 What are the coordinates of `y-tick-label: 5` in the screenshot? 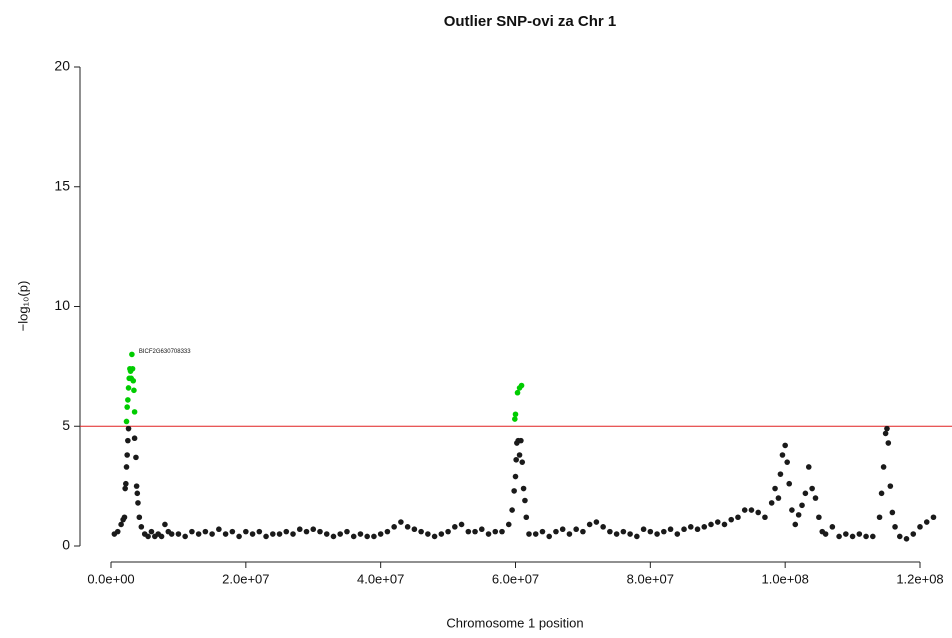 It's located at (66, 425).